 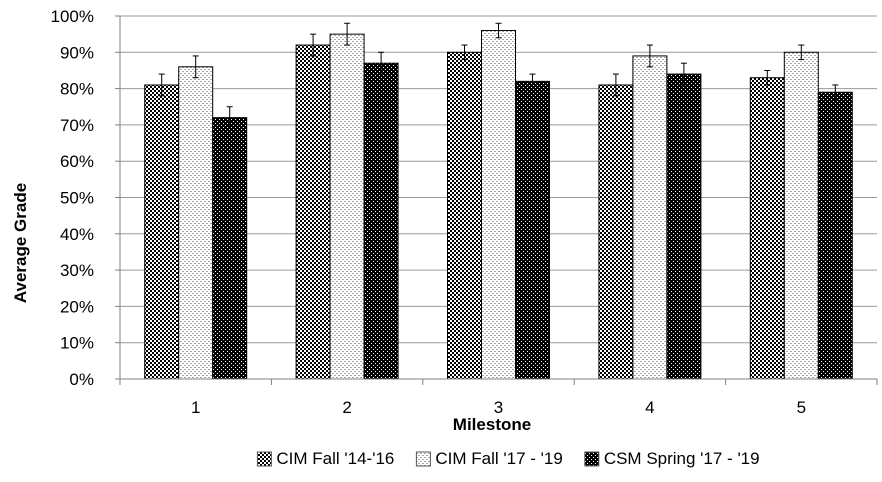 What do you see at coordinates (195, 407) in the screenshot?
I see `x-tick-label: 1` at bounding box center [195, 407].